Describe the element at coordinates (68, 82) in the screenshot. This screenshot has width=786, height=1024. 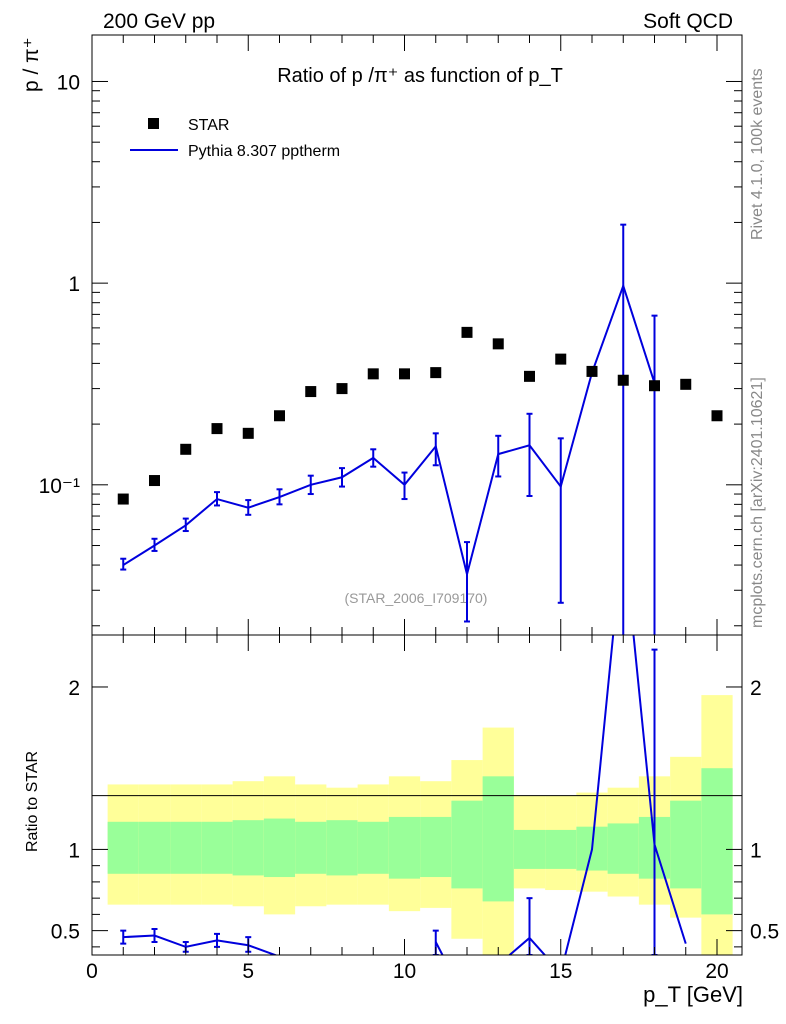
I see `main-y-tick-label: 10` at that location.